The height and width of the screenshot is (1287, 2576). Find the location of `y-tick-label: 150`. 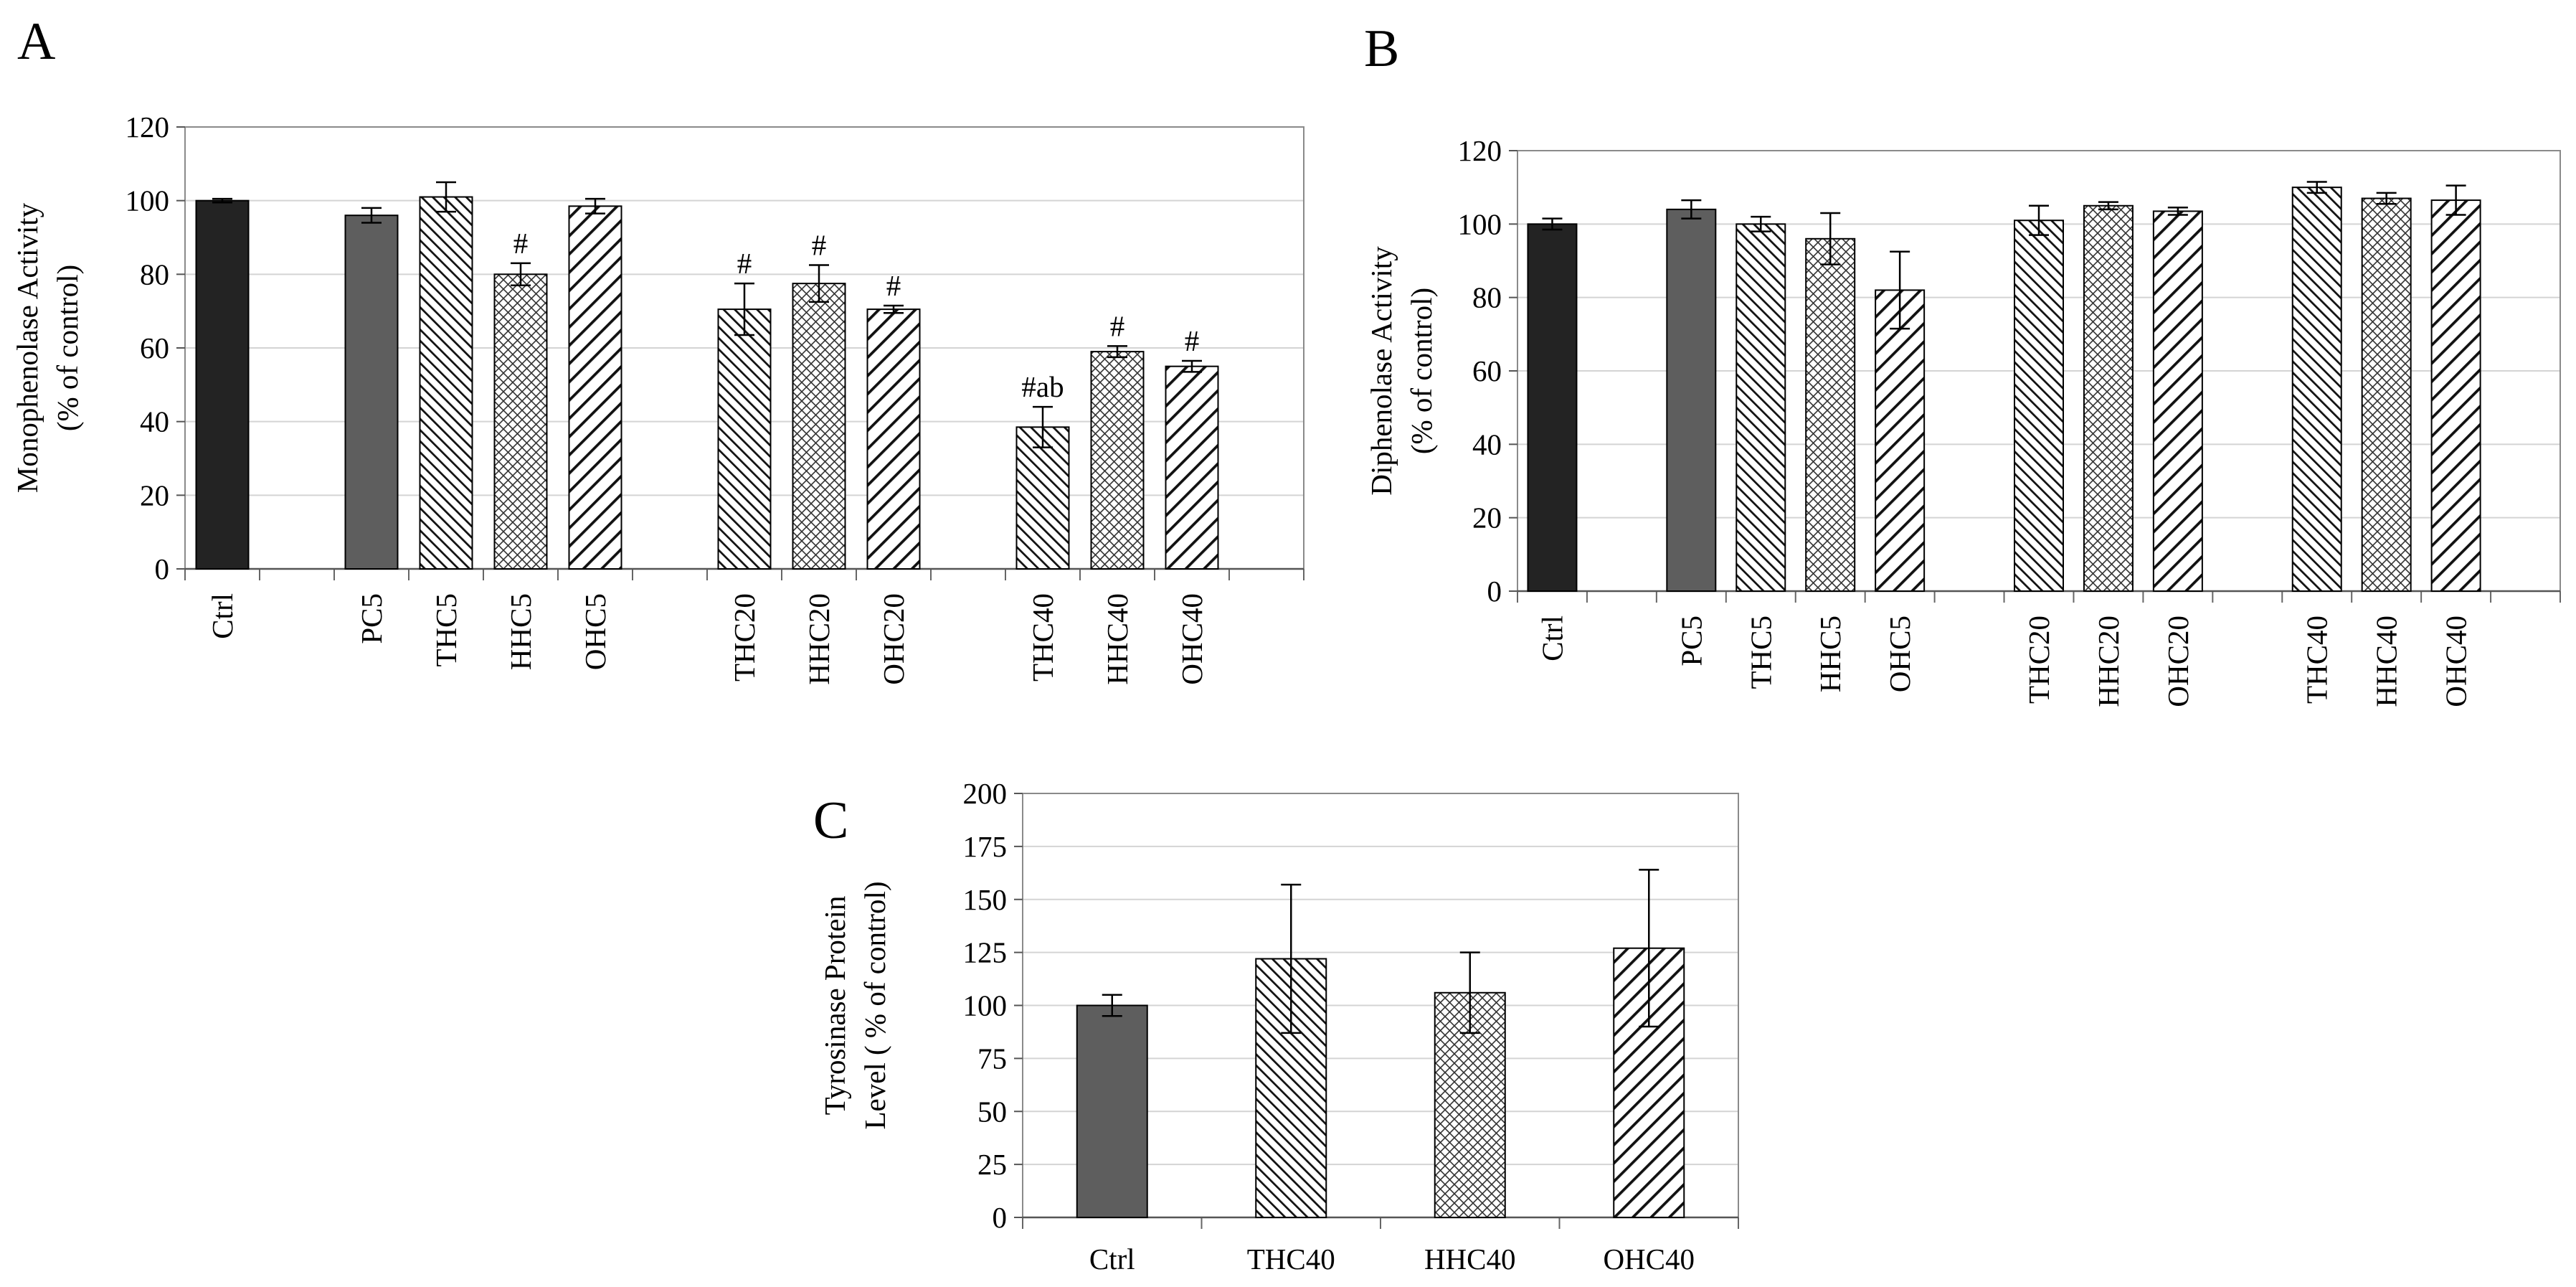

y-tick-label: 150 is located at coordinates (985, 899).